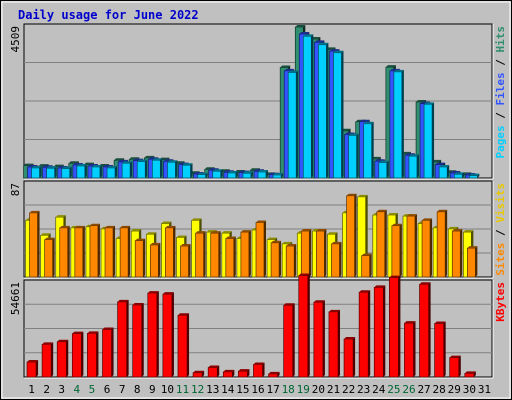 Image resolution: width=512 pixels, height=400 pixels. What do you see at coordinates (182, 389) in the screenshot?
I see `x-tick-label: 11` at bounding box center [182, 389].